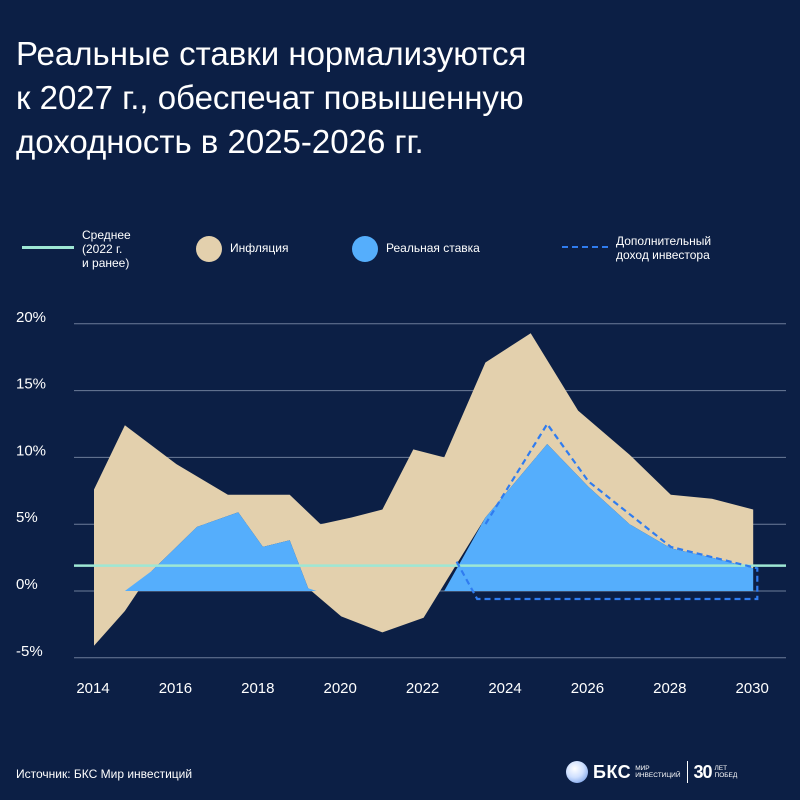 This screenshot has width=800, height=800. I want to click on logo-divider, so click(687, 772).